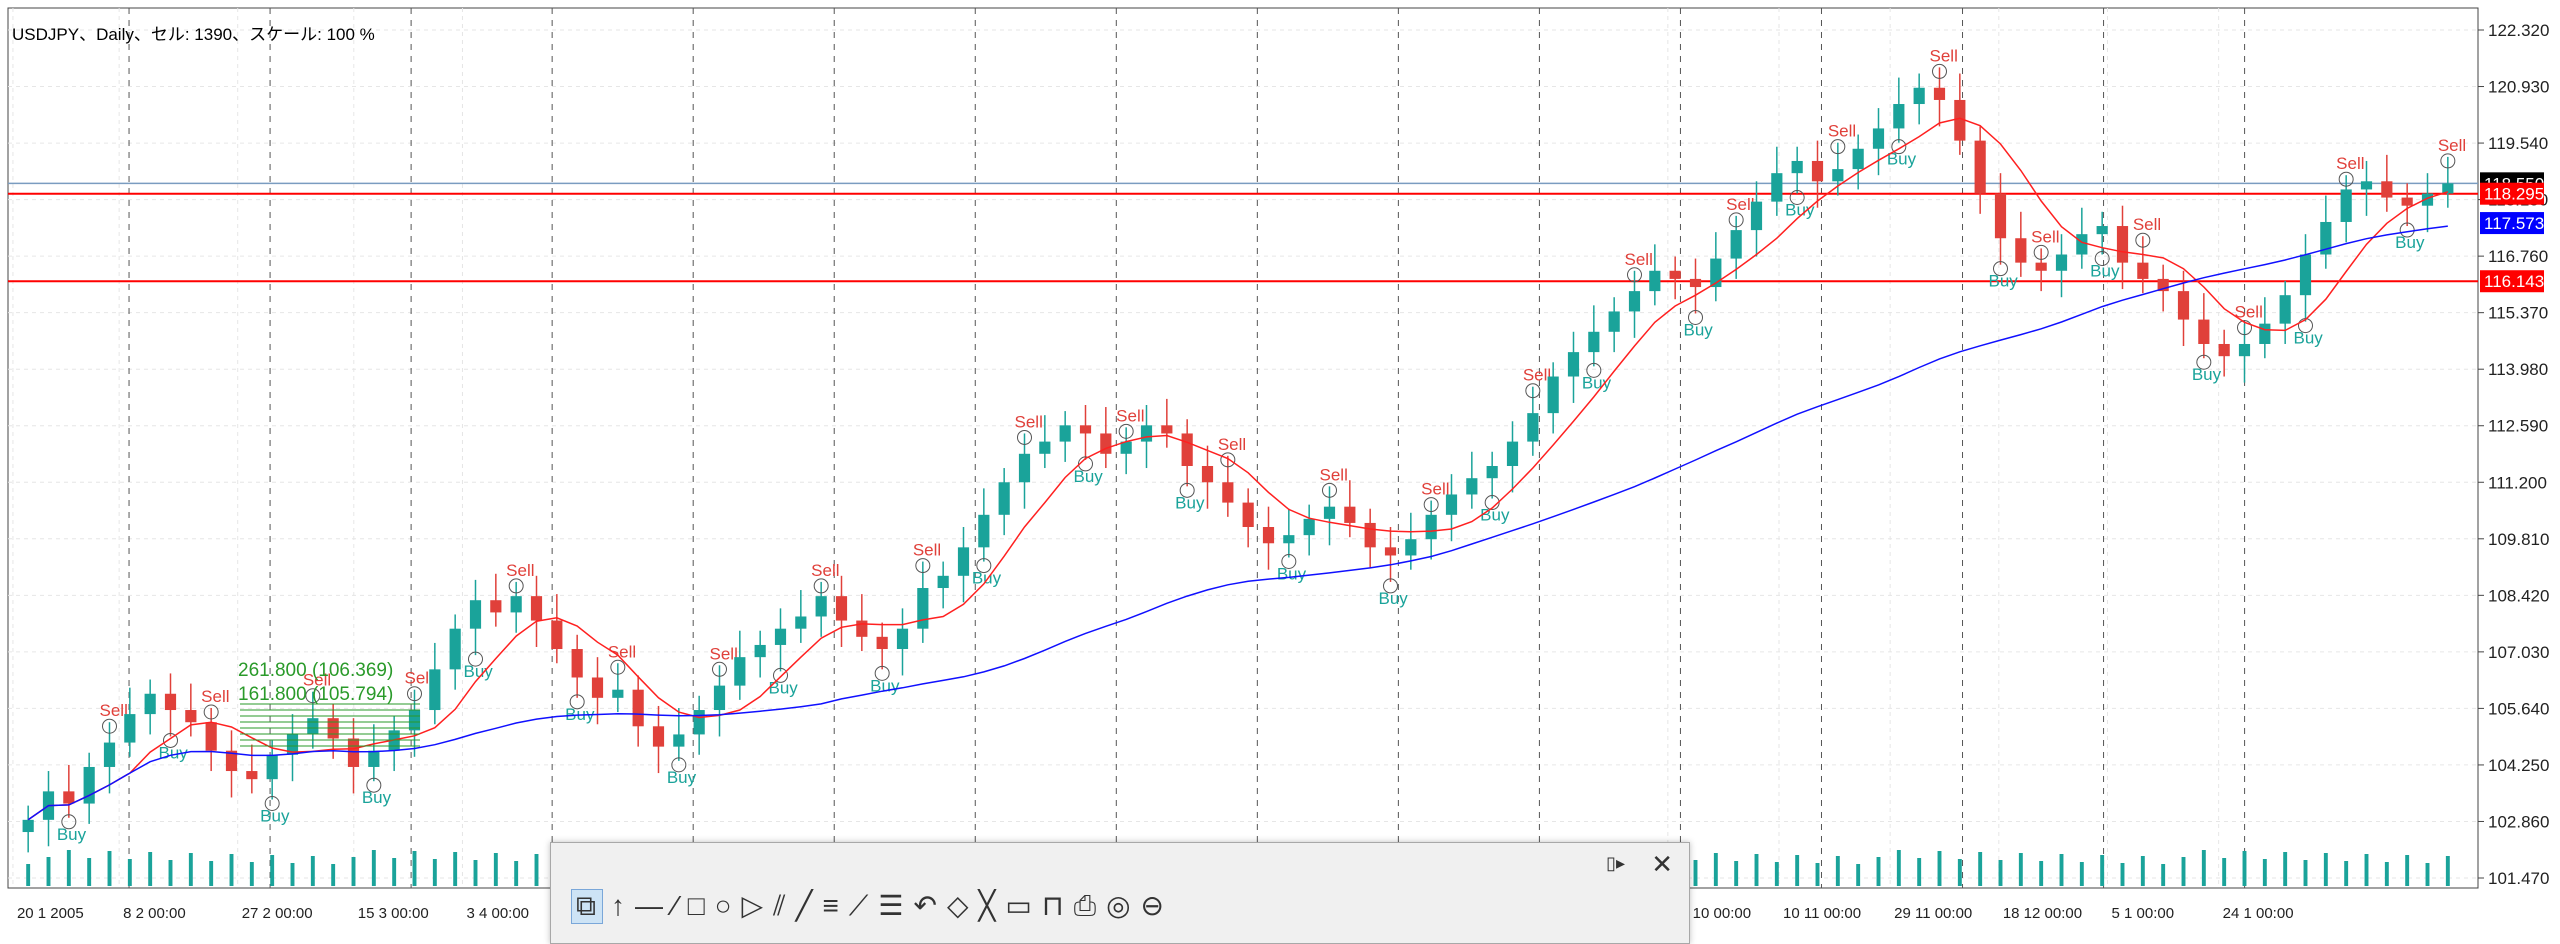 The height and width of the screenshot is (944, 2560). What do you see at coordinates (676, 905) in the screenshot?
I see `drawing-tool-icon: ⁄` at bounding box center [676, 905].